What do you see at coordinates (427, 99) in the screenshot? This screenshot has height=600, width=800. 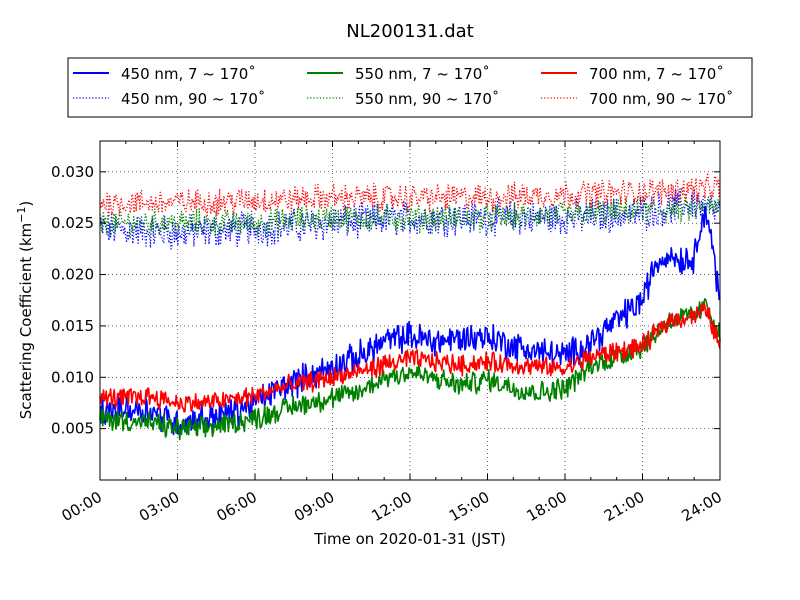 I see `legend-label-3: 550 nm, 90 ~ 170˚` at bounding box center [427, 99].